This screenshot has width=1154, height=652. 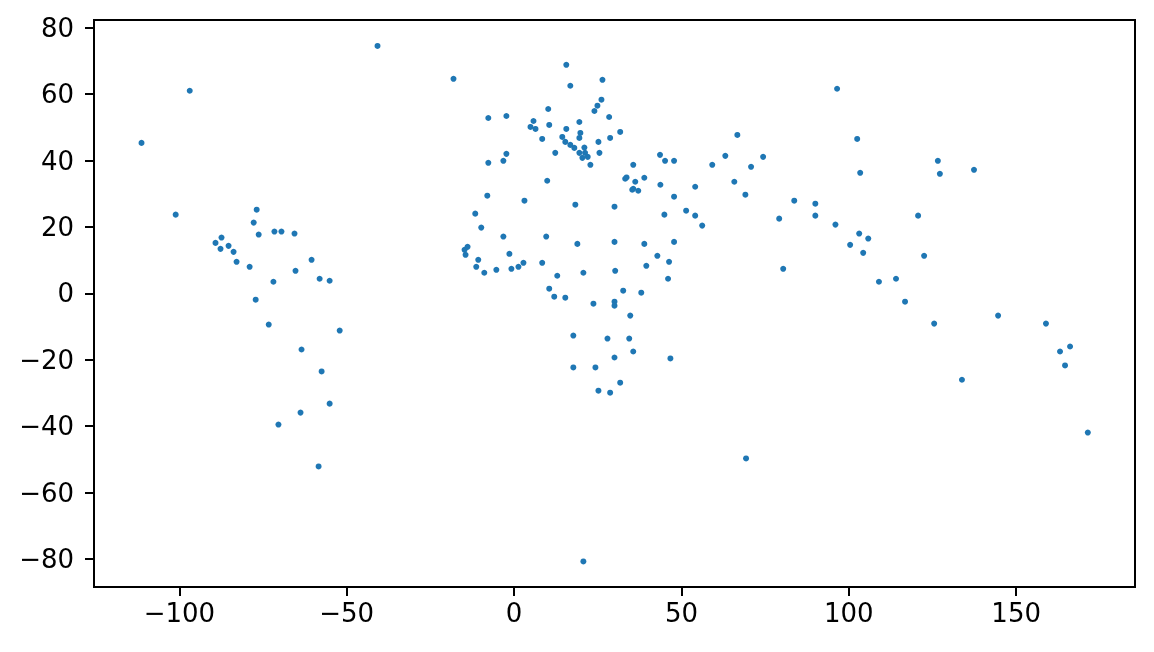 I want to click on y-tick-label: −40, so click(x=46, y=426).